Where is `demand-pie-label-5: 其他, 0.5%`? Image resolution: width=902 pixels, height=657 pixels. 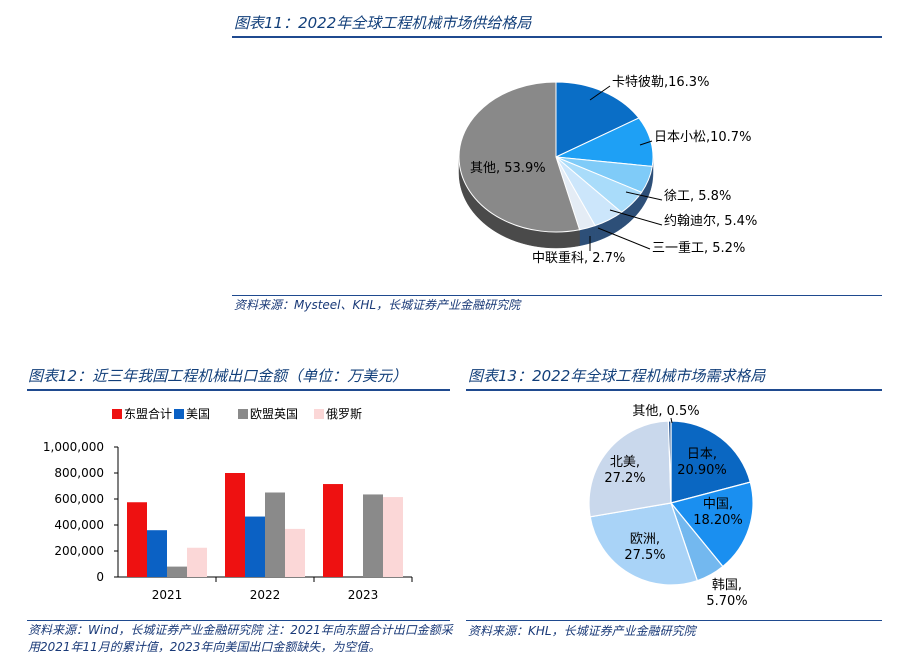
demand-pie-label-5: 其他, 0.5% is located at coordinates (665, 411).